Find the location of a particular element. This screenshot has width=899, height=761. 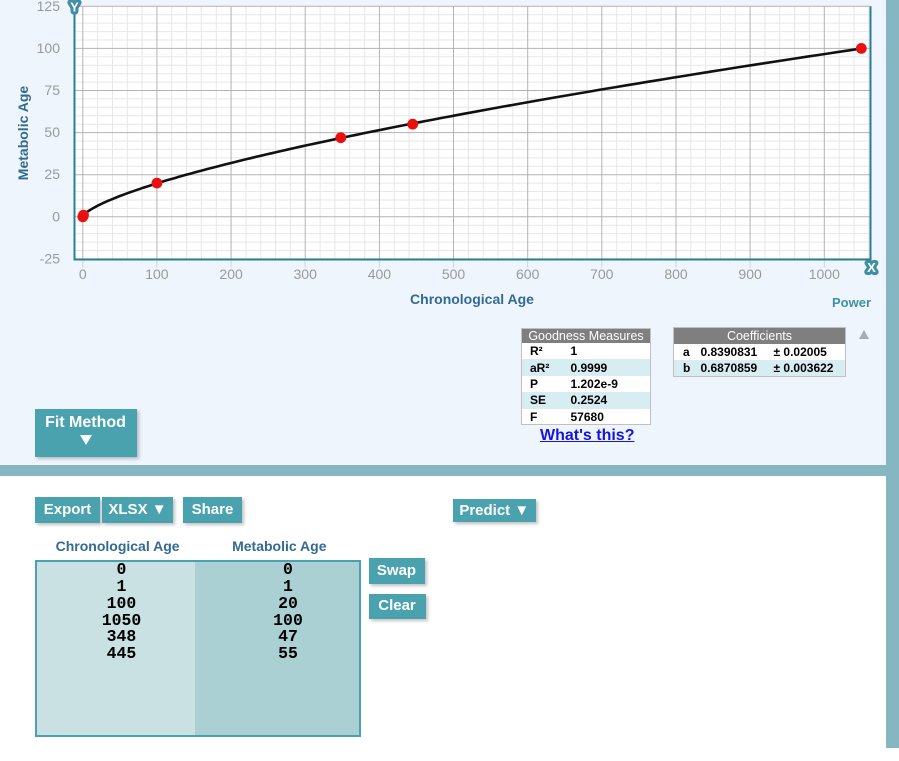

svg-text: Chronological Age is located at coordinates (472, 299).